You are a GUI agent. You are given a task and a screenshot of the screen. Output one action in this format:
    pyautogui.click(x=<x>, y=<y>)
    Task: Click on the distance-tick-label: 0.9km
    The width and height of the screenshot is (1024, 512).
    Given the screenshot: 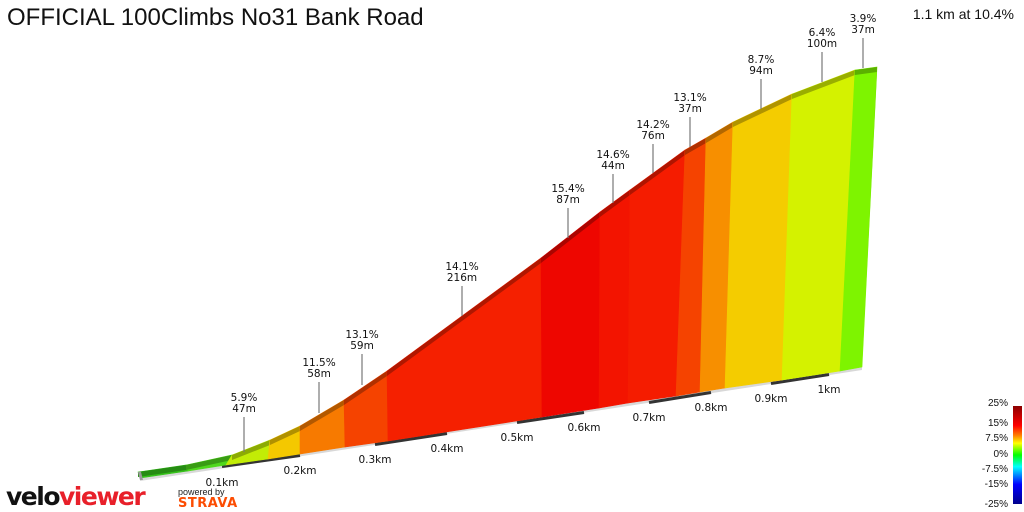 What is the action you would take?
    pyautogui.click(x=770, y=399)
    